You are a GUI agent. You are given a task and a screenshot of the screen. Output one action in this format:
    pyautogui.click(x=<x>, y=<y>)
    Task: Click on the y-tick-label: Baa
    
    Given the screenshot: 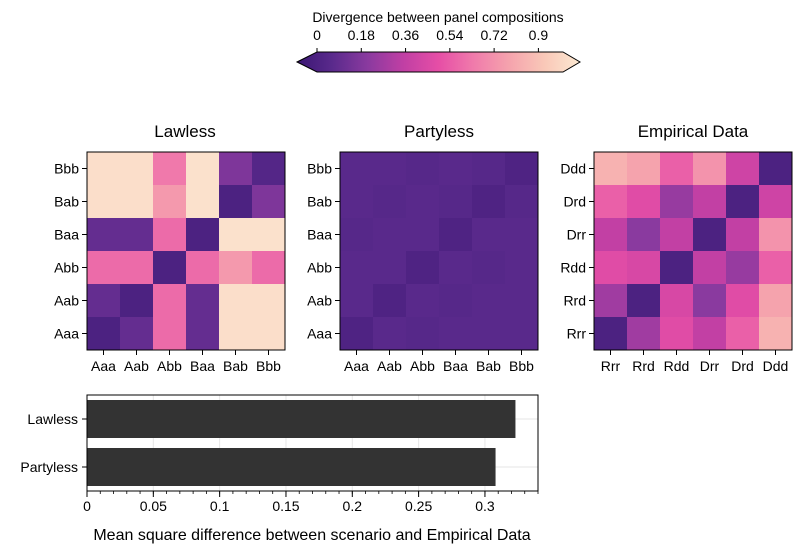 What is the action you would take?
    pyautogui.click(x=66, y=235)
    